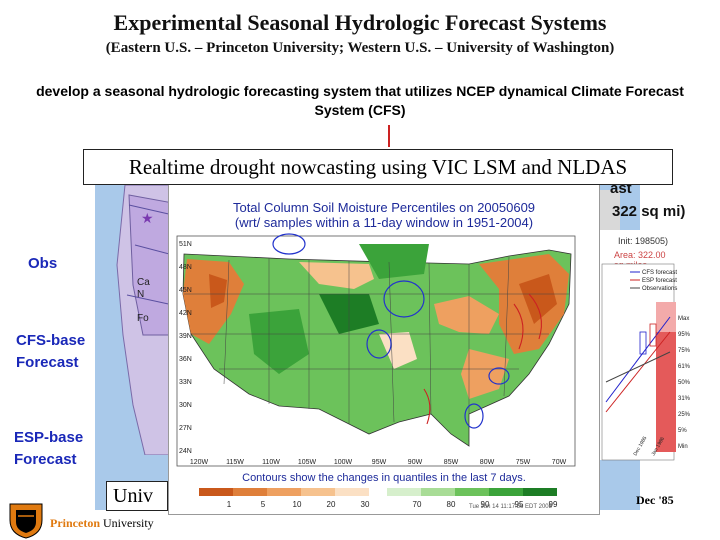 Image resolution: width=720 pixels, height=540 pixels. What do you see at coordinates (415, 462) in the screenshot?
I see `lon-tick-label: 90W` at bounding box center [415, 462].